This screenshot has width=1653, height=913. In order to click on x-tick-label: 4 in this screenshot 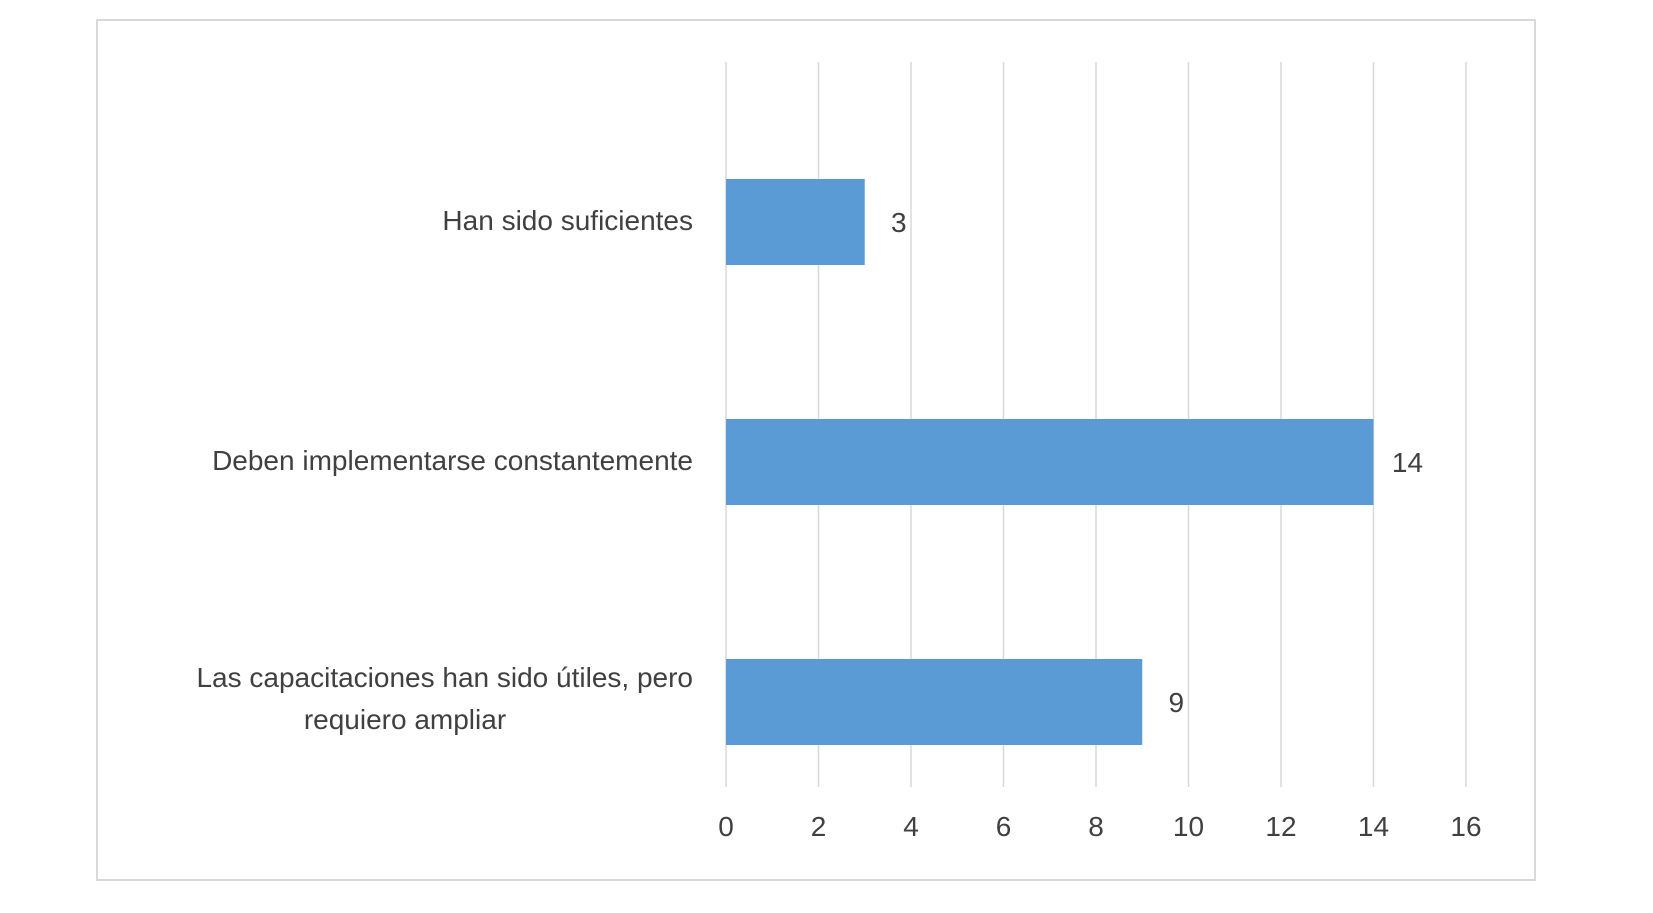, I will do `click(911, 826)`.